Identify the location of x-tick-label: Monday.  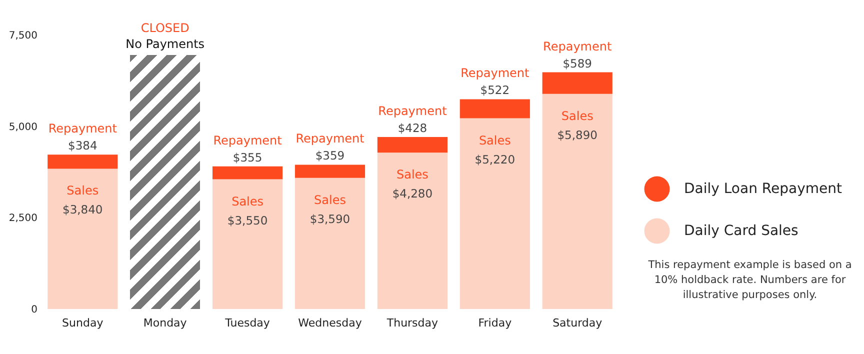
(165, 323).